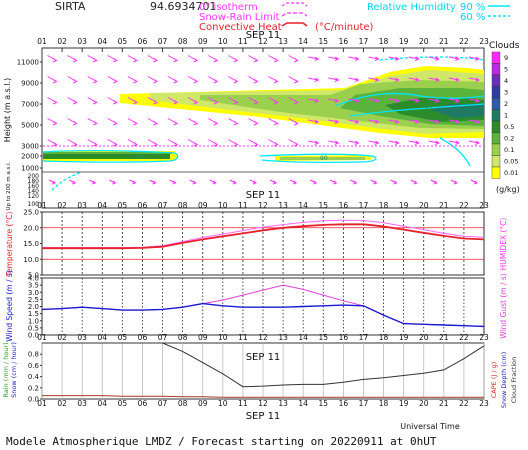 The height and width of the screenshot is (450, 528). Describe the element at coordinates (9, 185) in the screenshot. I see `xsec-ylabel-lower: Up to 200 m a.s.l.` at that location.